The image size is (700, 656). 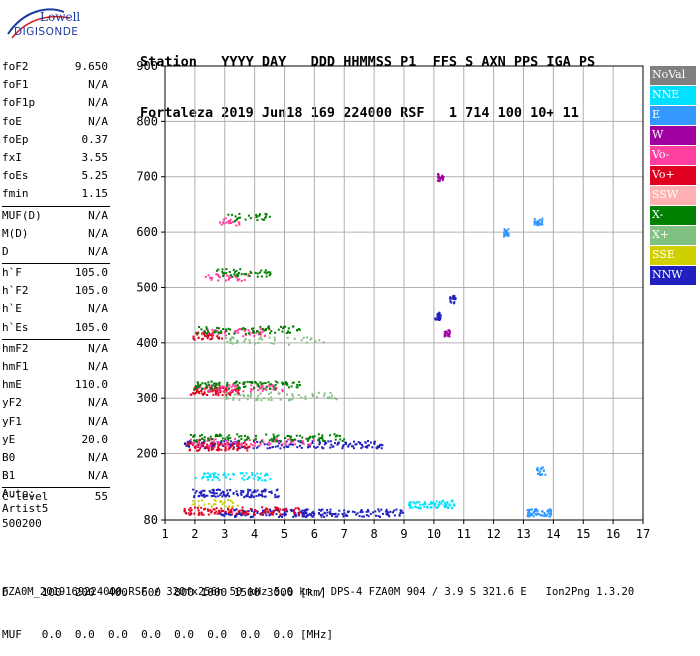 What do you see at coordinates (194, 534) in the screenshot?
I see `x-tick-label: 2` at bounding box center [194, 534].